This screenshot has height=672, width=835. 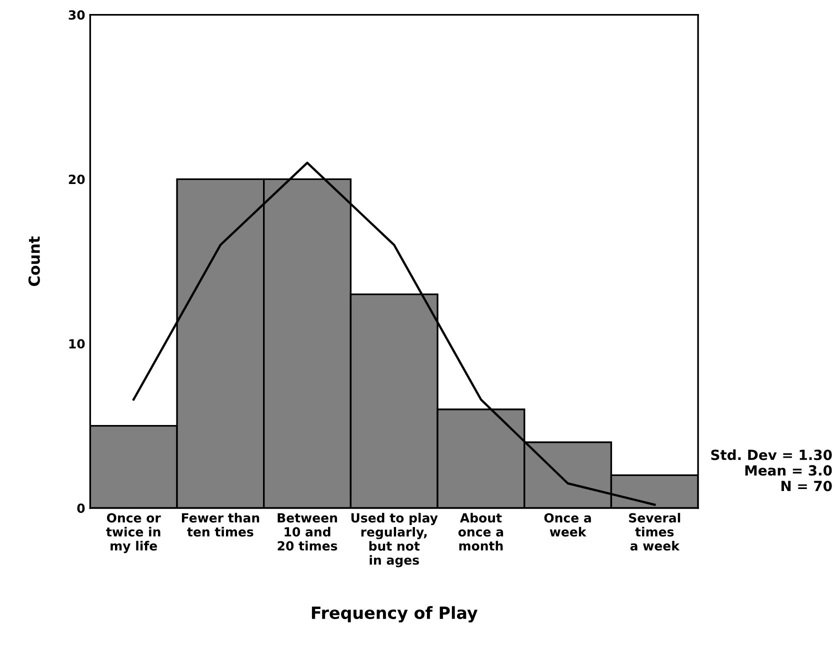 What do you see at coordinates (34, 261) in the screenshot?
I see `y-axis-title: Count` at bounding box center [34, 261].